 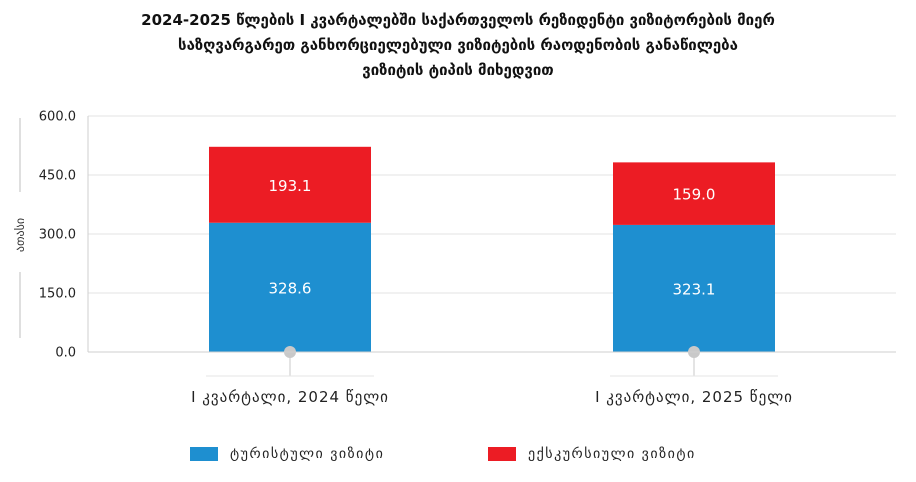 I want to click on y-tick-label: 150.0, so click(x=57, y=294).